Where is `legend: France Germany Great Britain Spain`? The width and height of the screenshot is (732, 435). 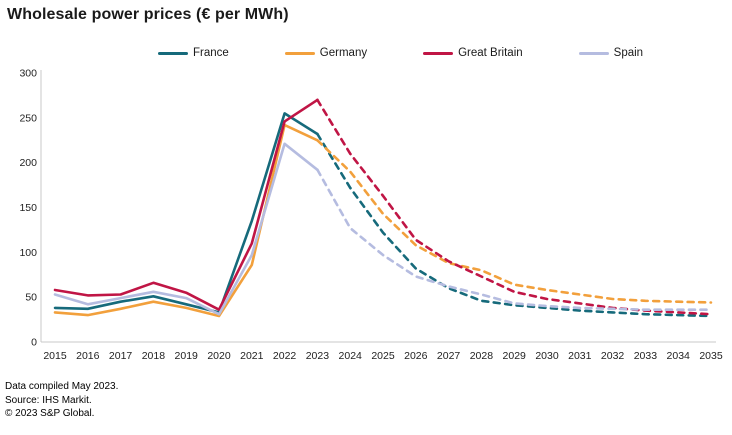 legend: France Germany Great Britain Spain is located at coordinates (400, 53).